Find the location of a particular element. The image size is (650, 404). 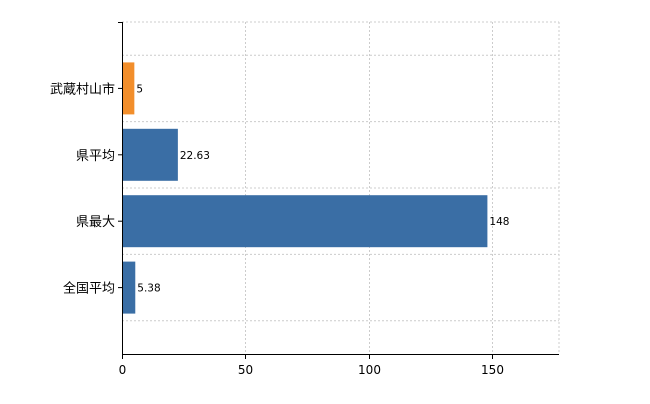

data-label: 148 is located at coordinates (499, 222).